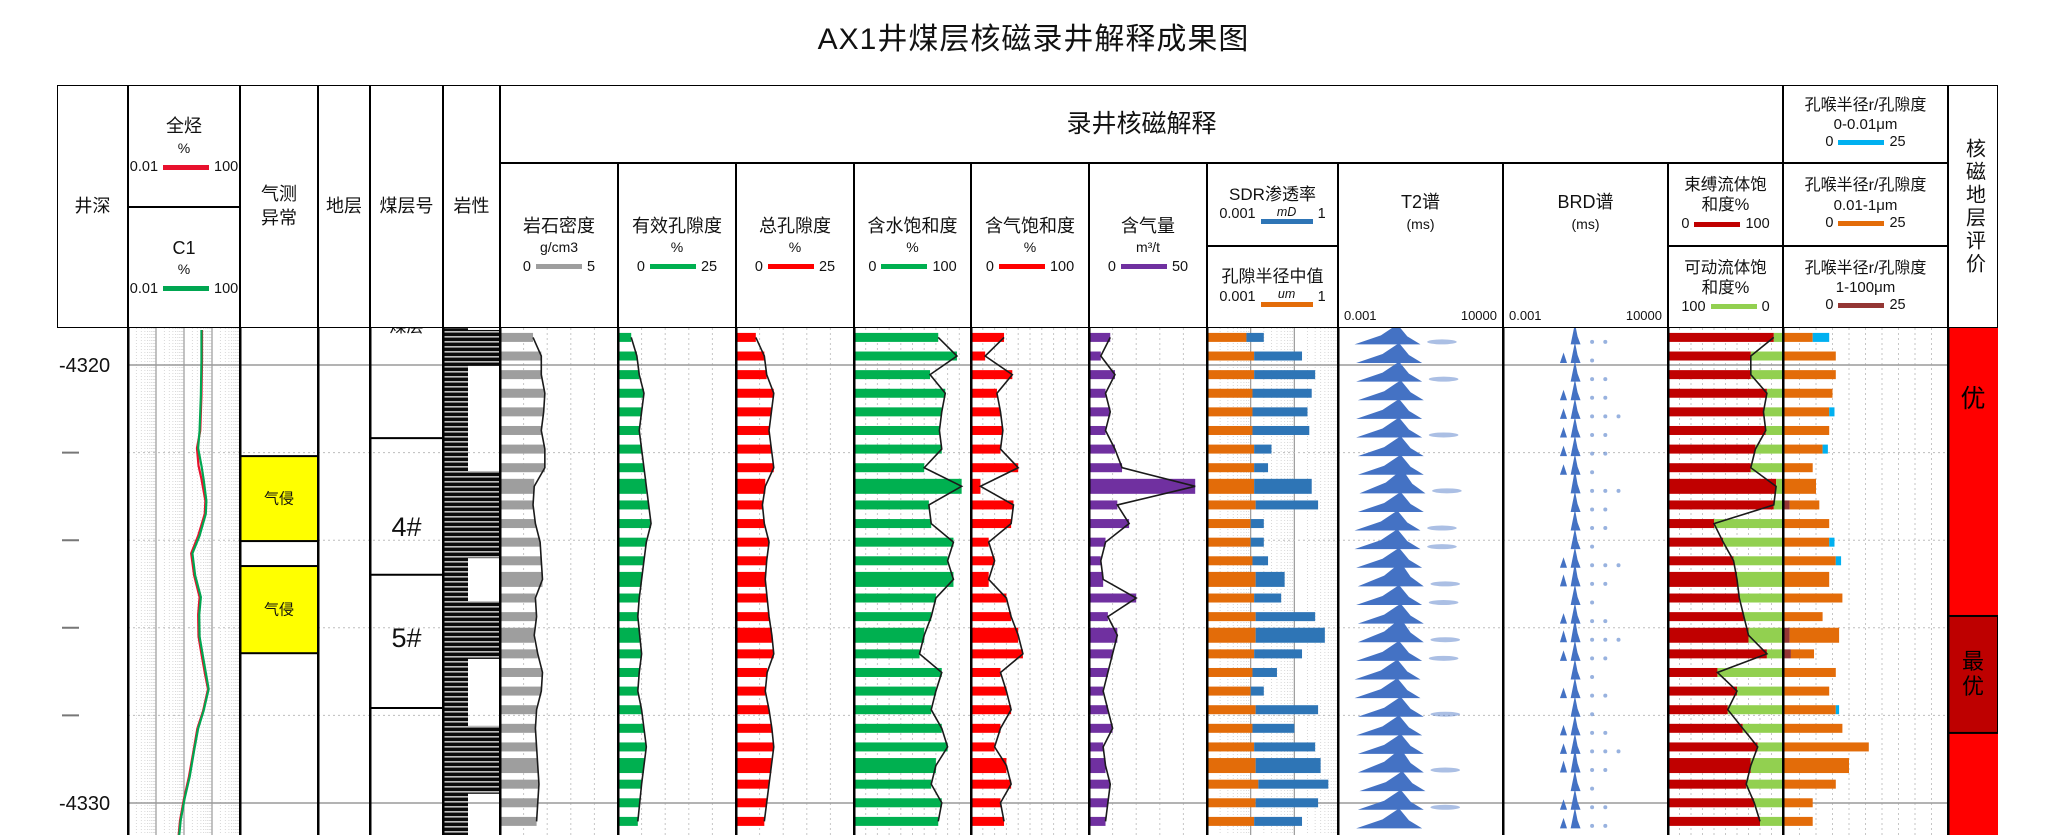  I want to click on bound-fluid-legend-line, so click(1717, 224).